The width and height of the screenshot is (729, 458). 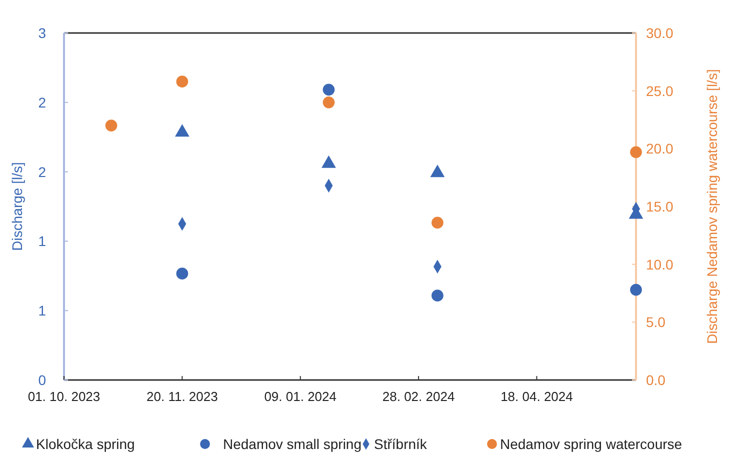 What do you see at coordinates (17, 206) in the screenshot?
I see `y-axis-title: Discharge [l/s]` at bounding box center [17, 206].